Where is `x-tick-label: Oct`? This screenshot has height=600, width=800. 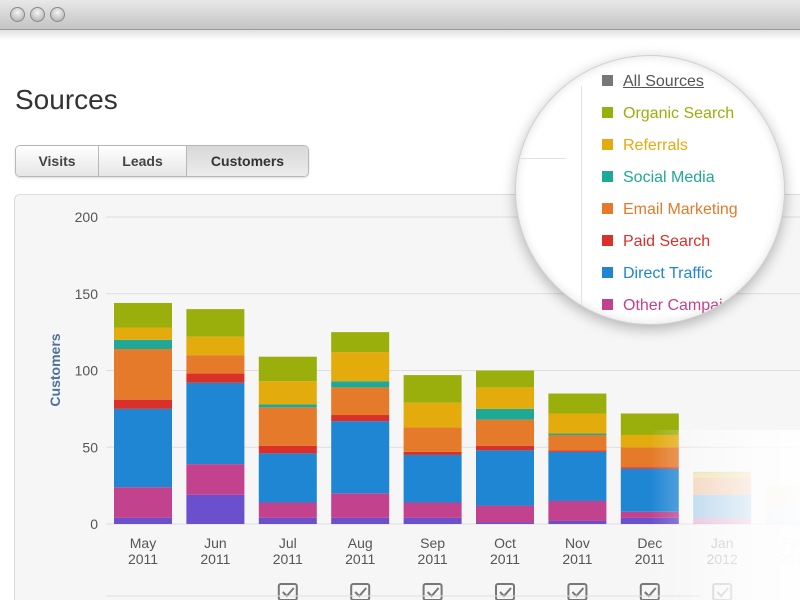 x-tick-label: Oct is located at coordinates (505, 543).